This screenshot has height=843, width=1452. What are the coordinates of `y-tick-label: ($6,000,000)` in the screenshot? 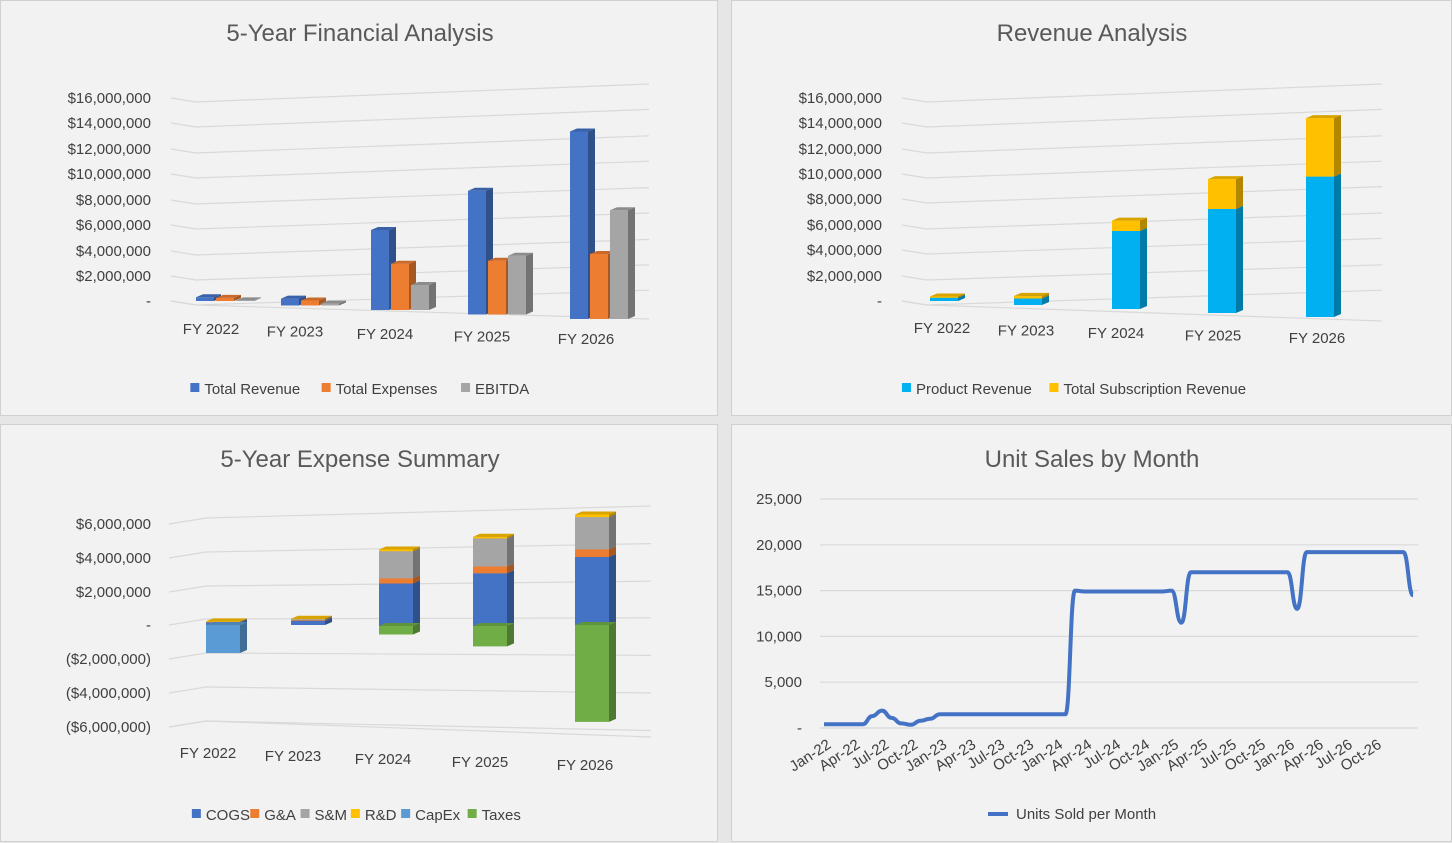 It's located at (108, 727).